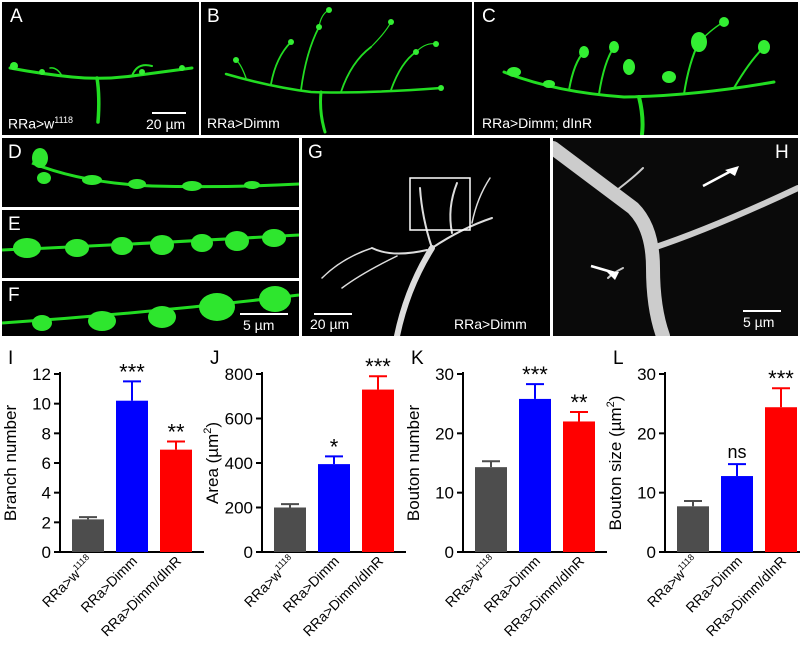  What do you see at coordinates (46, 522) in the screenshot?
I see `y-tick-label: 2` at bounding box center [46, 522].